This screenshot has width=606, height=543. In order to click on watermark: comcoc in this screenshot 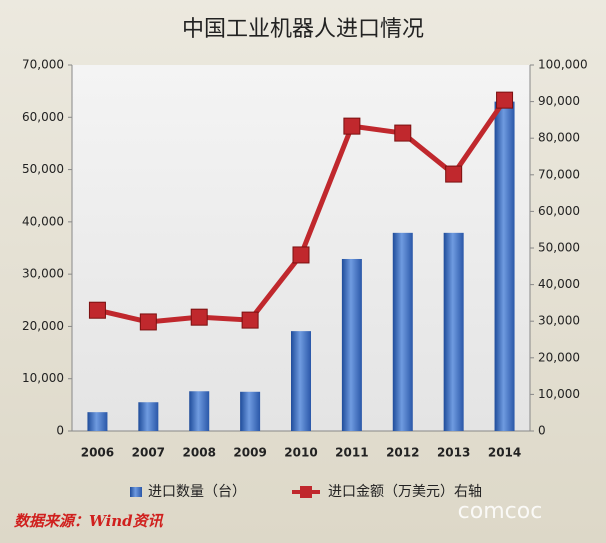, I will do `click(500, 511)`.